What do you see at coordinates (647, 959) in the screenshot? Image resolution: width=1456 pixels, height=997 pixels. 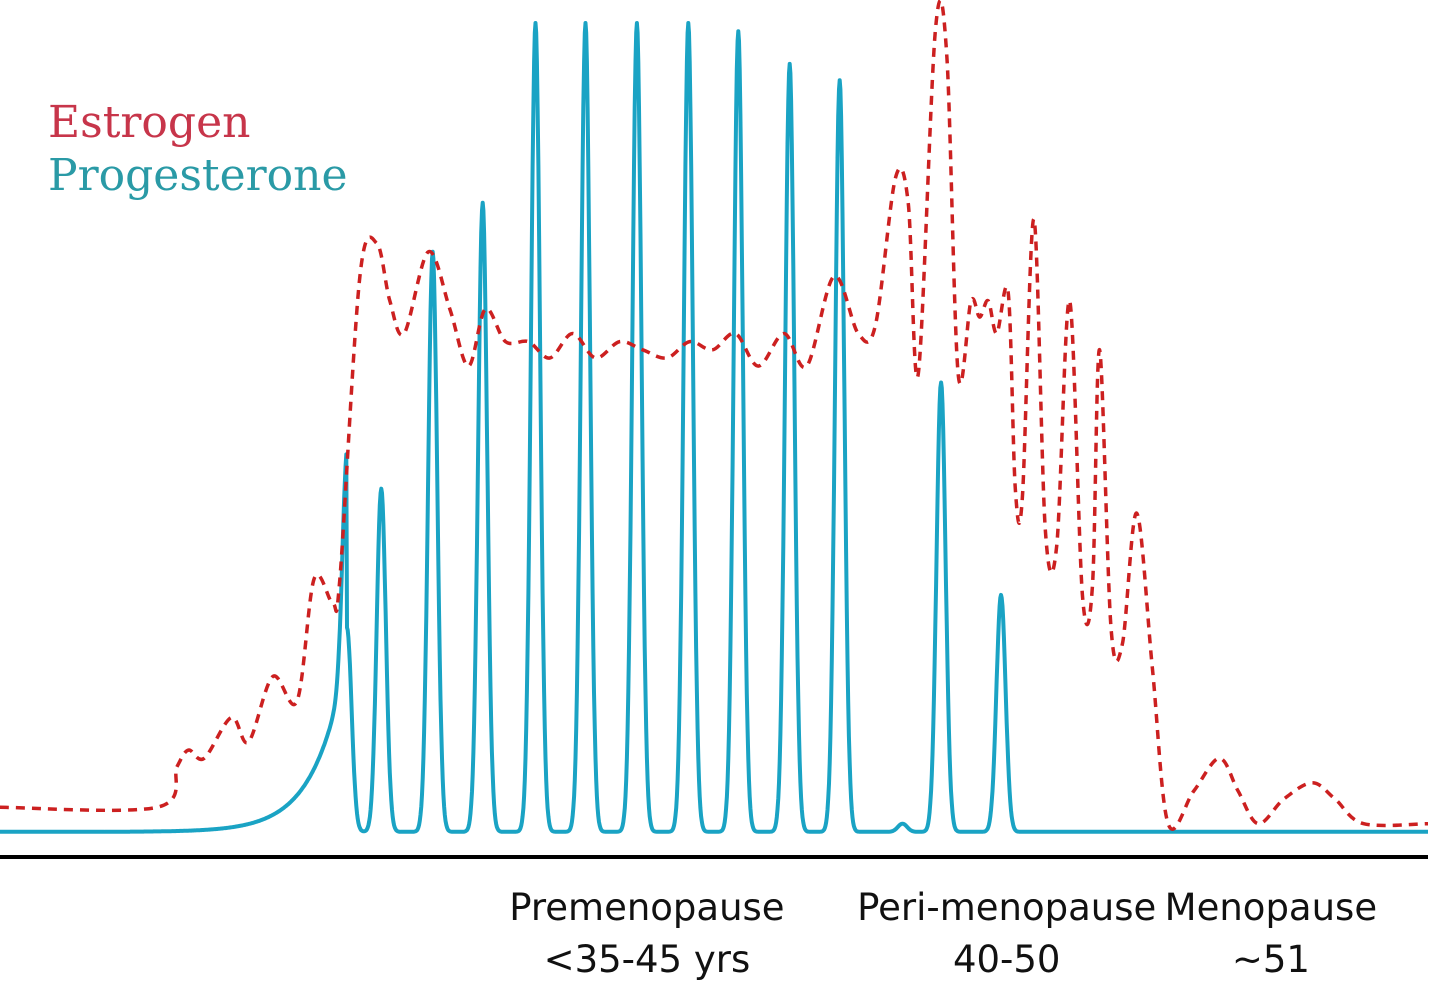 I see `stage-range-0: <35-45 yrs` at bounding box center [647, 959].